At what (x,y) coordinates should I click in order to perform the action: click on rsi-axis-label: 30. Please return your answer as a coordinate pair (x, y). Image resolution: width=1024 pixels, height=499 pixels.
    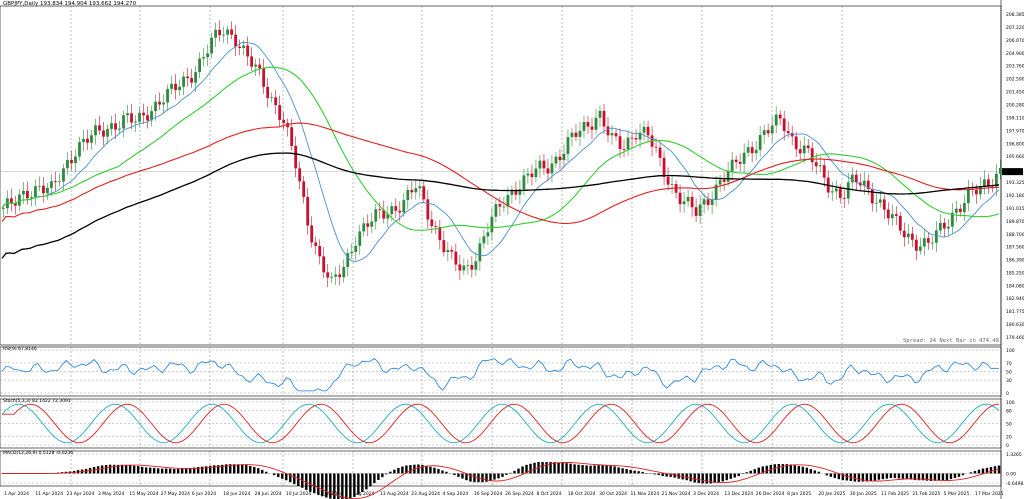
    Looking at the image, I should click on (1009, 381).